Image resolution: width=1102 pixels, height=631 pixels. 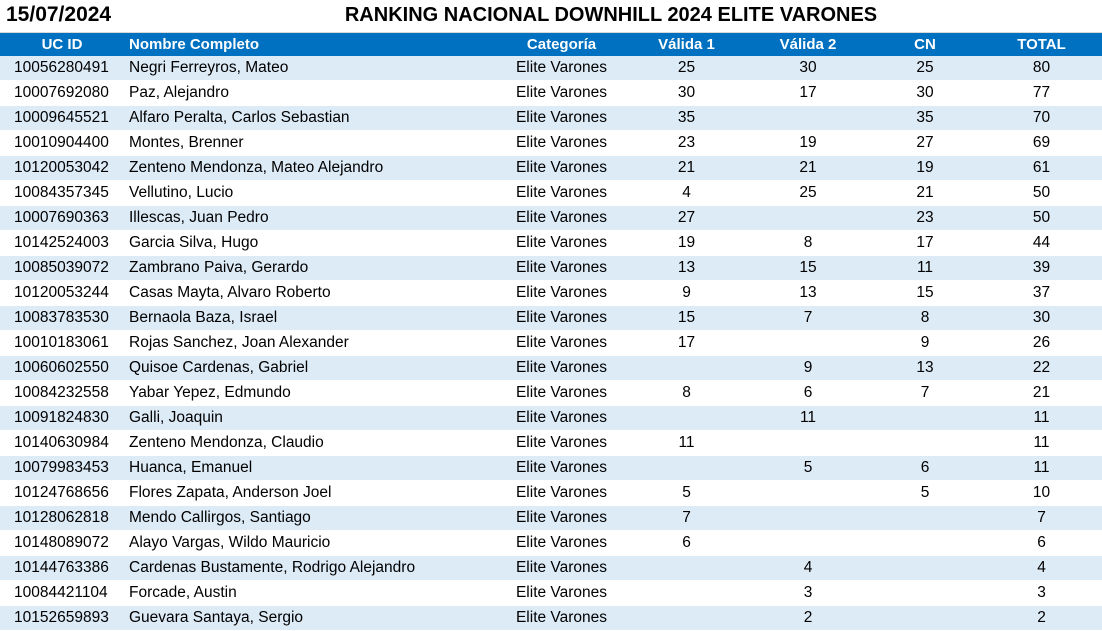 I want to click on total-cell: 11, so click(x=1041, y=443).